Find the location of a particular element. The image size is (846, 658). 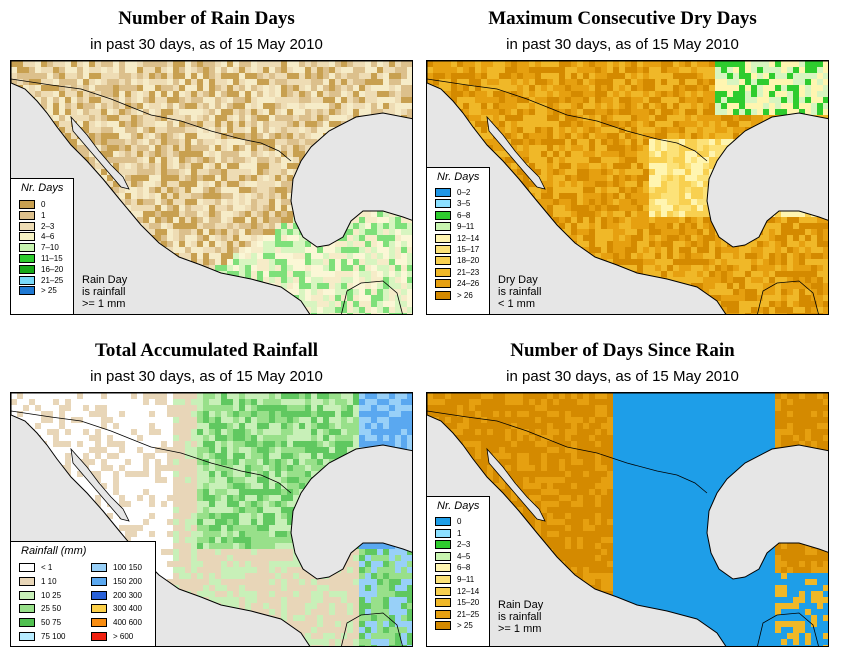

legend-label: 15–20 is located at coordinates (468, 603).